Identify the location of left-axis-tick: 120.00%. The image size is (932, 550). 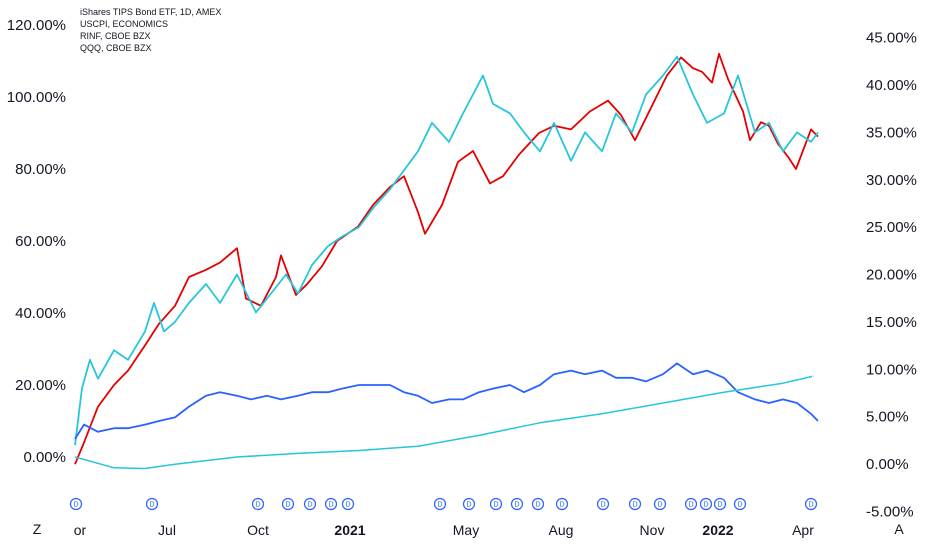
(36, 25).